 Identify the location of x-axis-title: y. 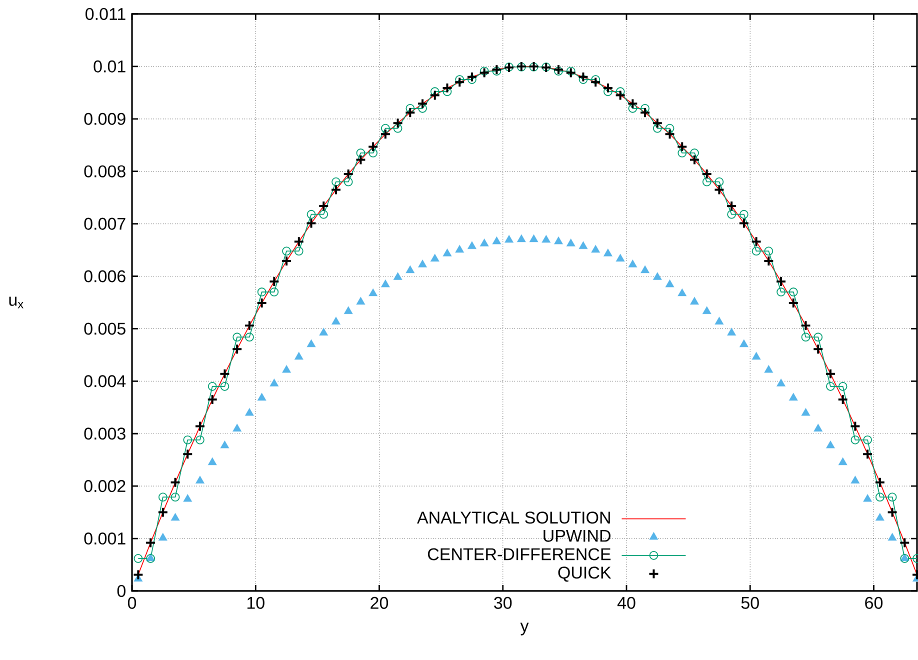
(524, 629).